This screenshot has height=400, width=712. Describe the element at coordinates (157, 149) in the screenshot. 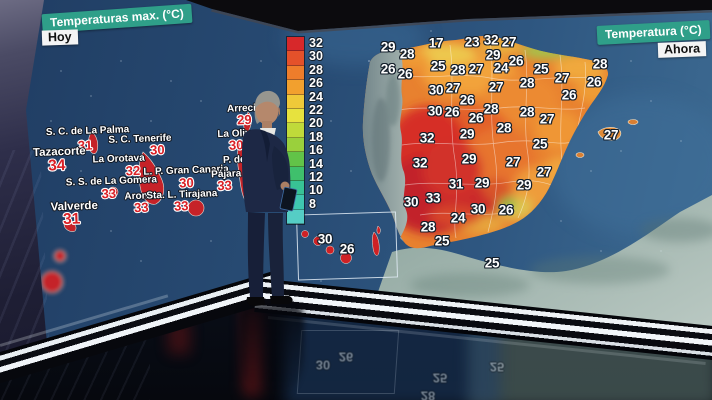

I see `station-value: 30` at that location.